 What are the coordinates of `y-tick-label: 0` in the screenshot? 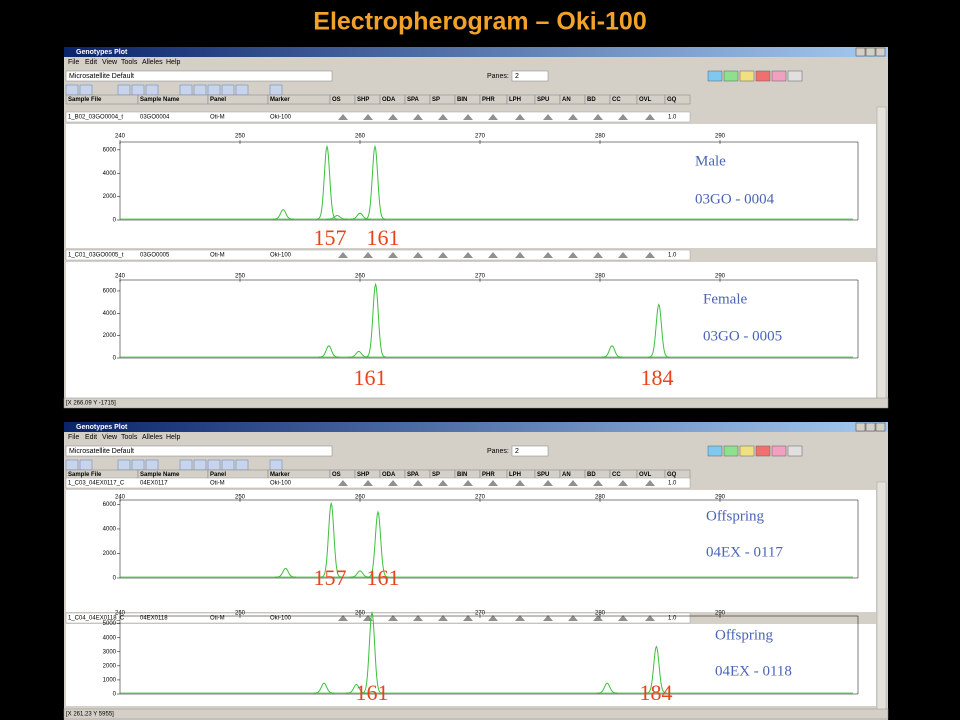 It's located at (115, 359).